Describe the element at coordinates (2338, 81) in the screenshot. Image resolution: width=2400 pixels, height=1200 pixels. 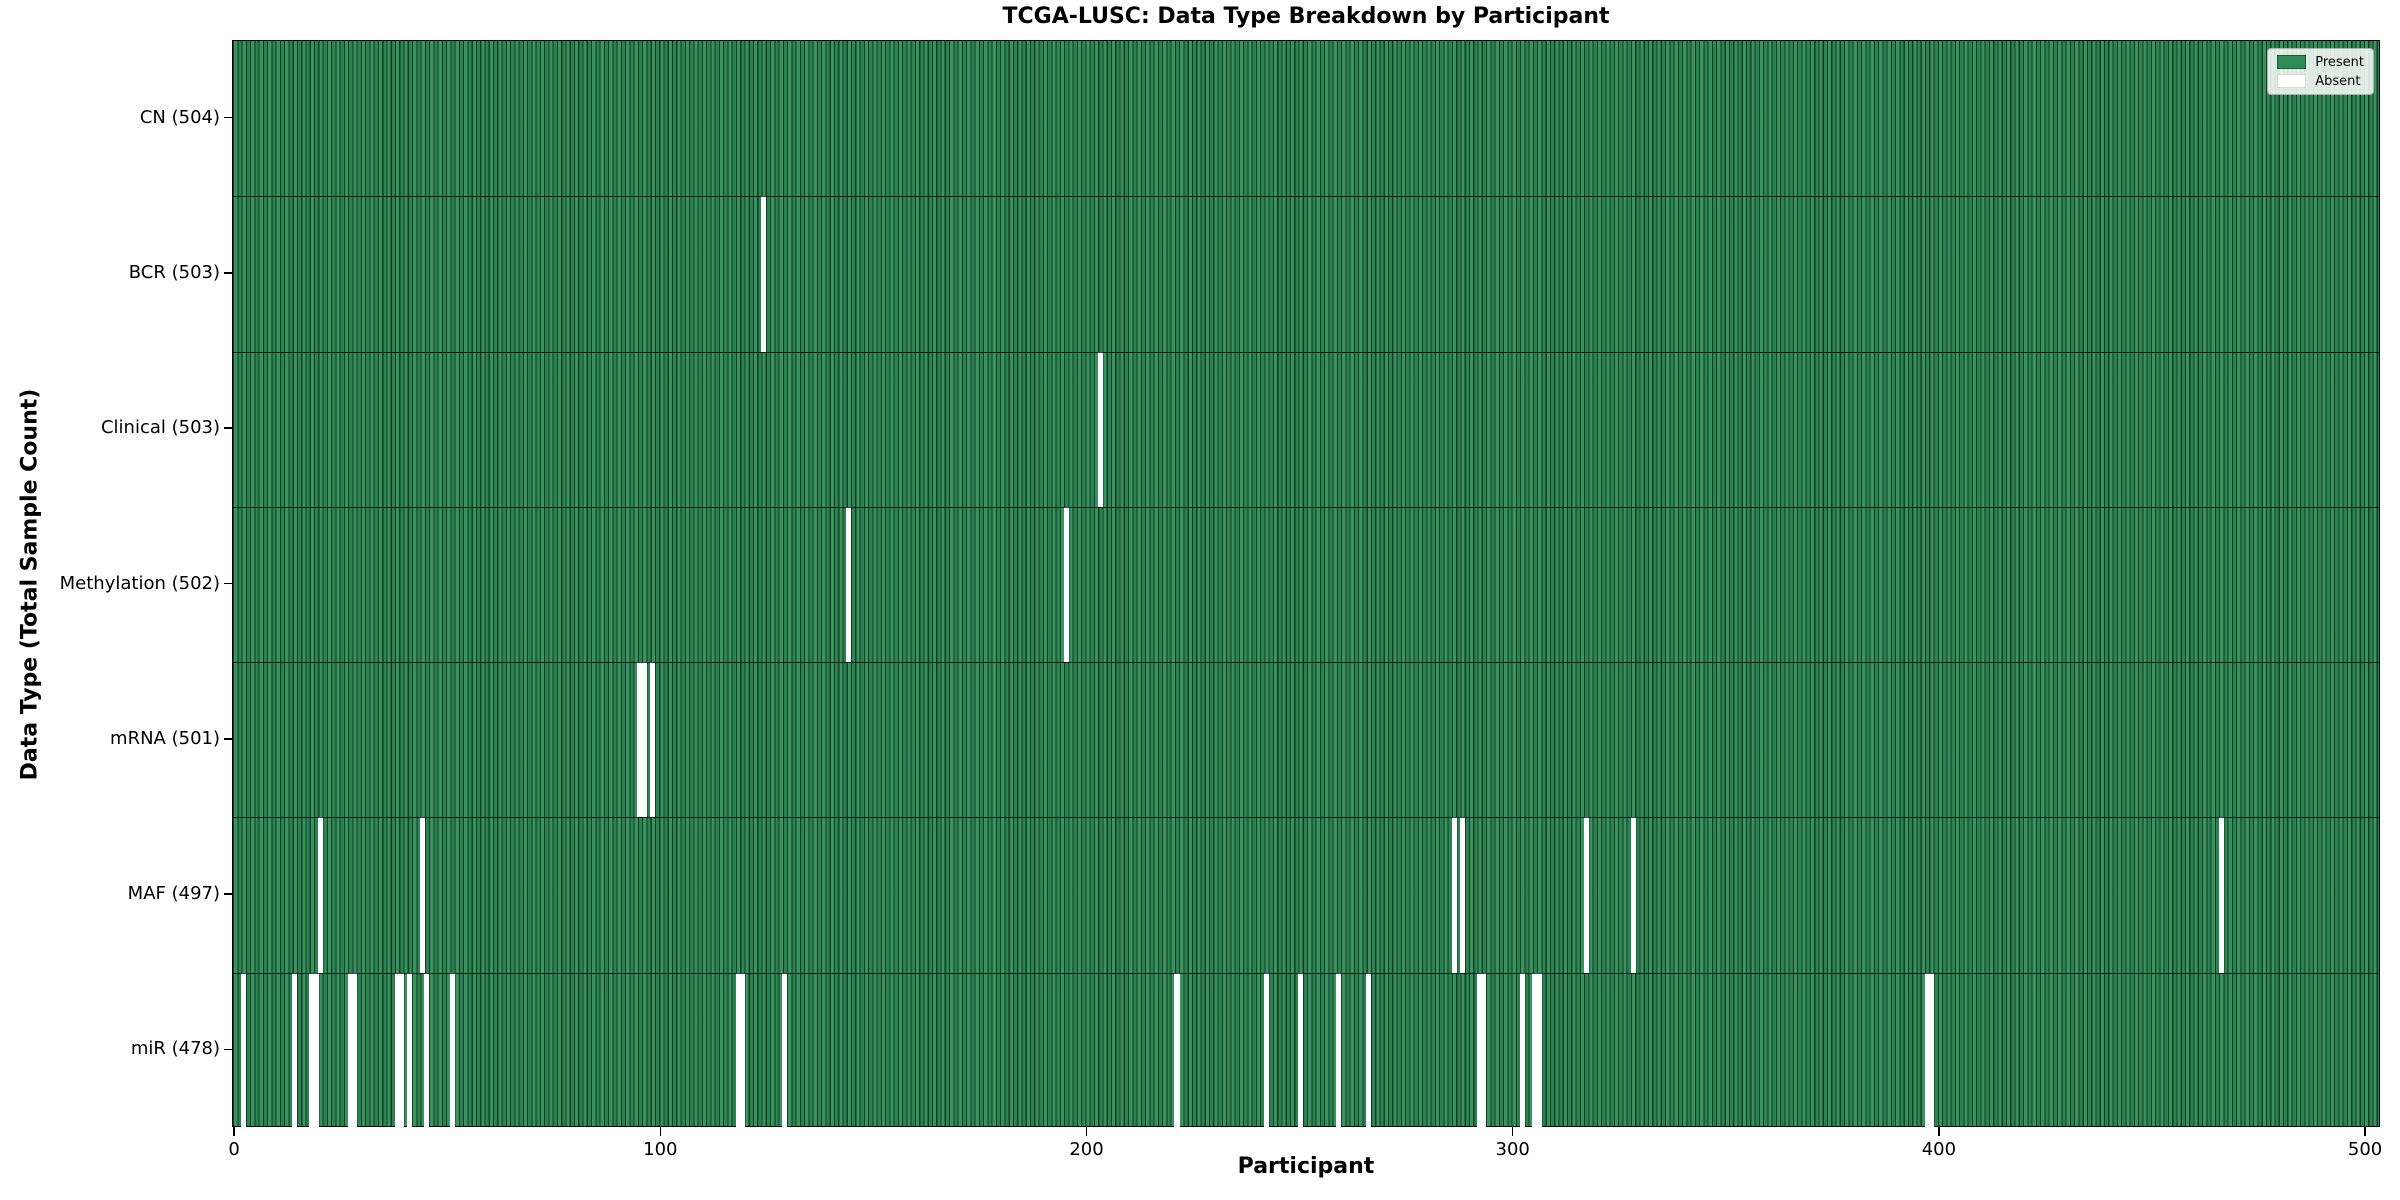
I see `legend-absent-label: Absent` at that location.